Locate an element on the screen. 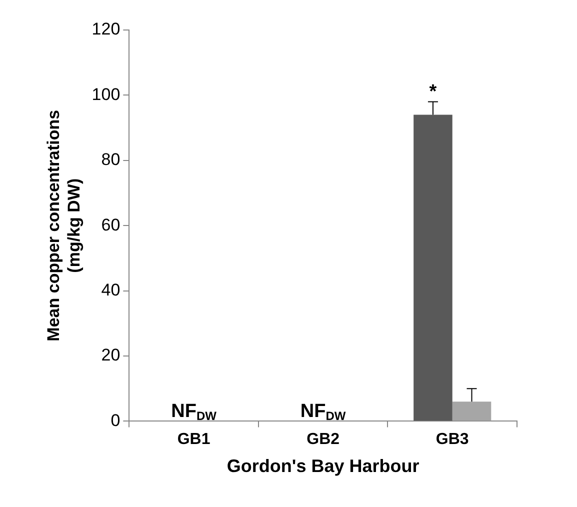  y-tick-label: 40 is located at coordinates (110, 290).